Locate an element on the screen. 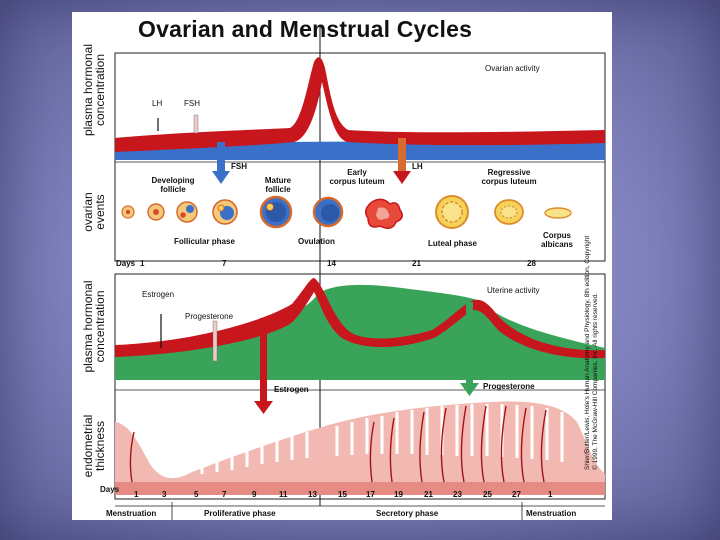 Image resolution: width=720 pixels, height=540 pixels. day-tick: 11 is located at coordinates (283, 494).